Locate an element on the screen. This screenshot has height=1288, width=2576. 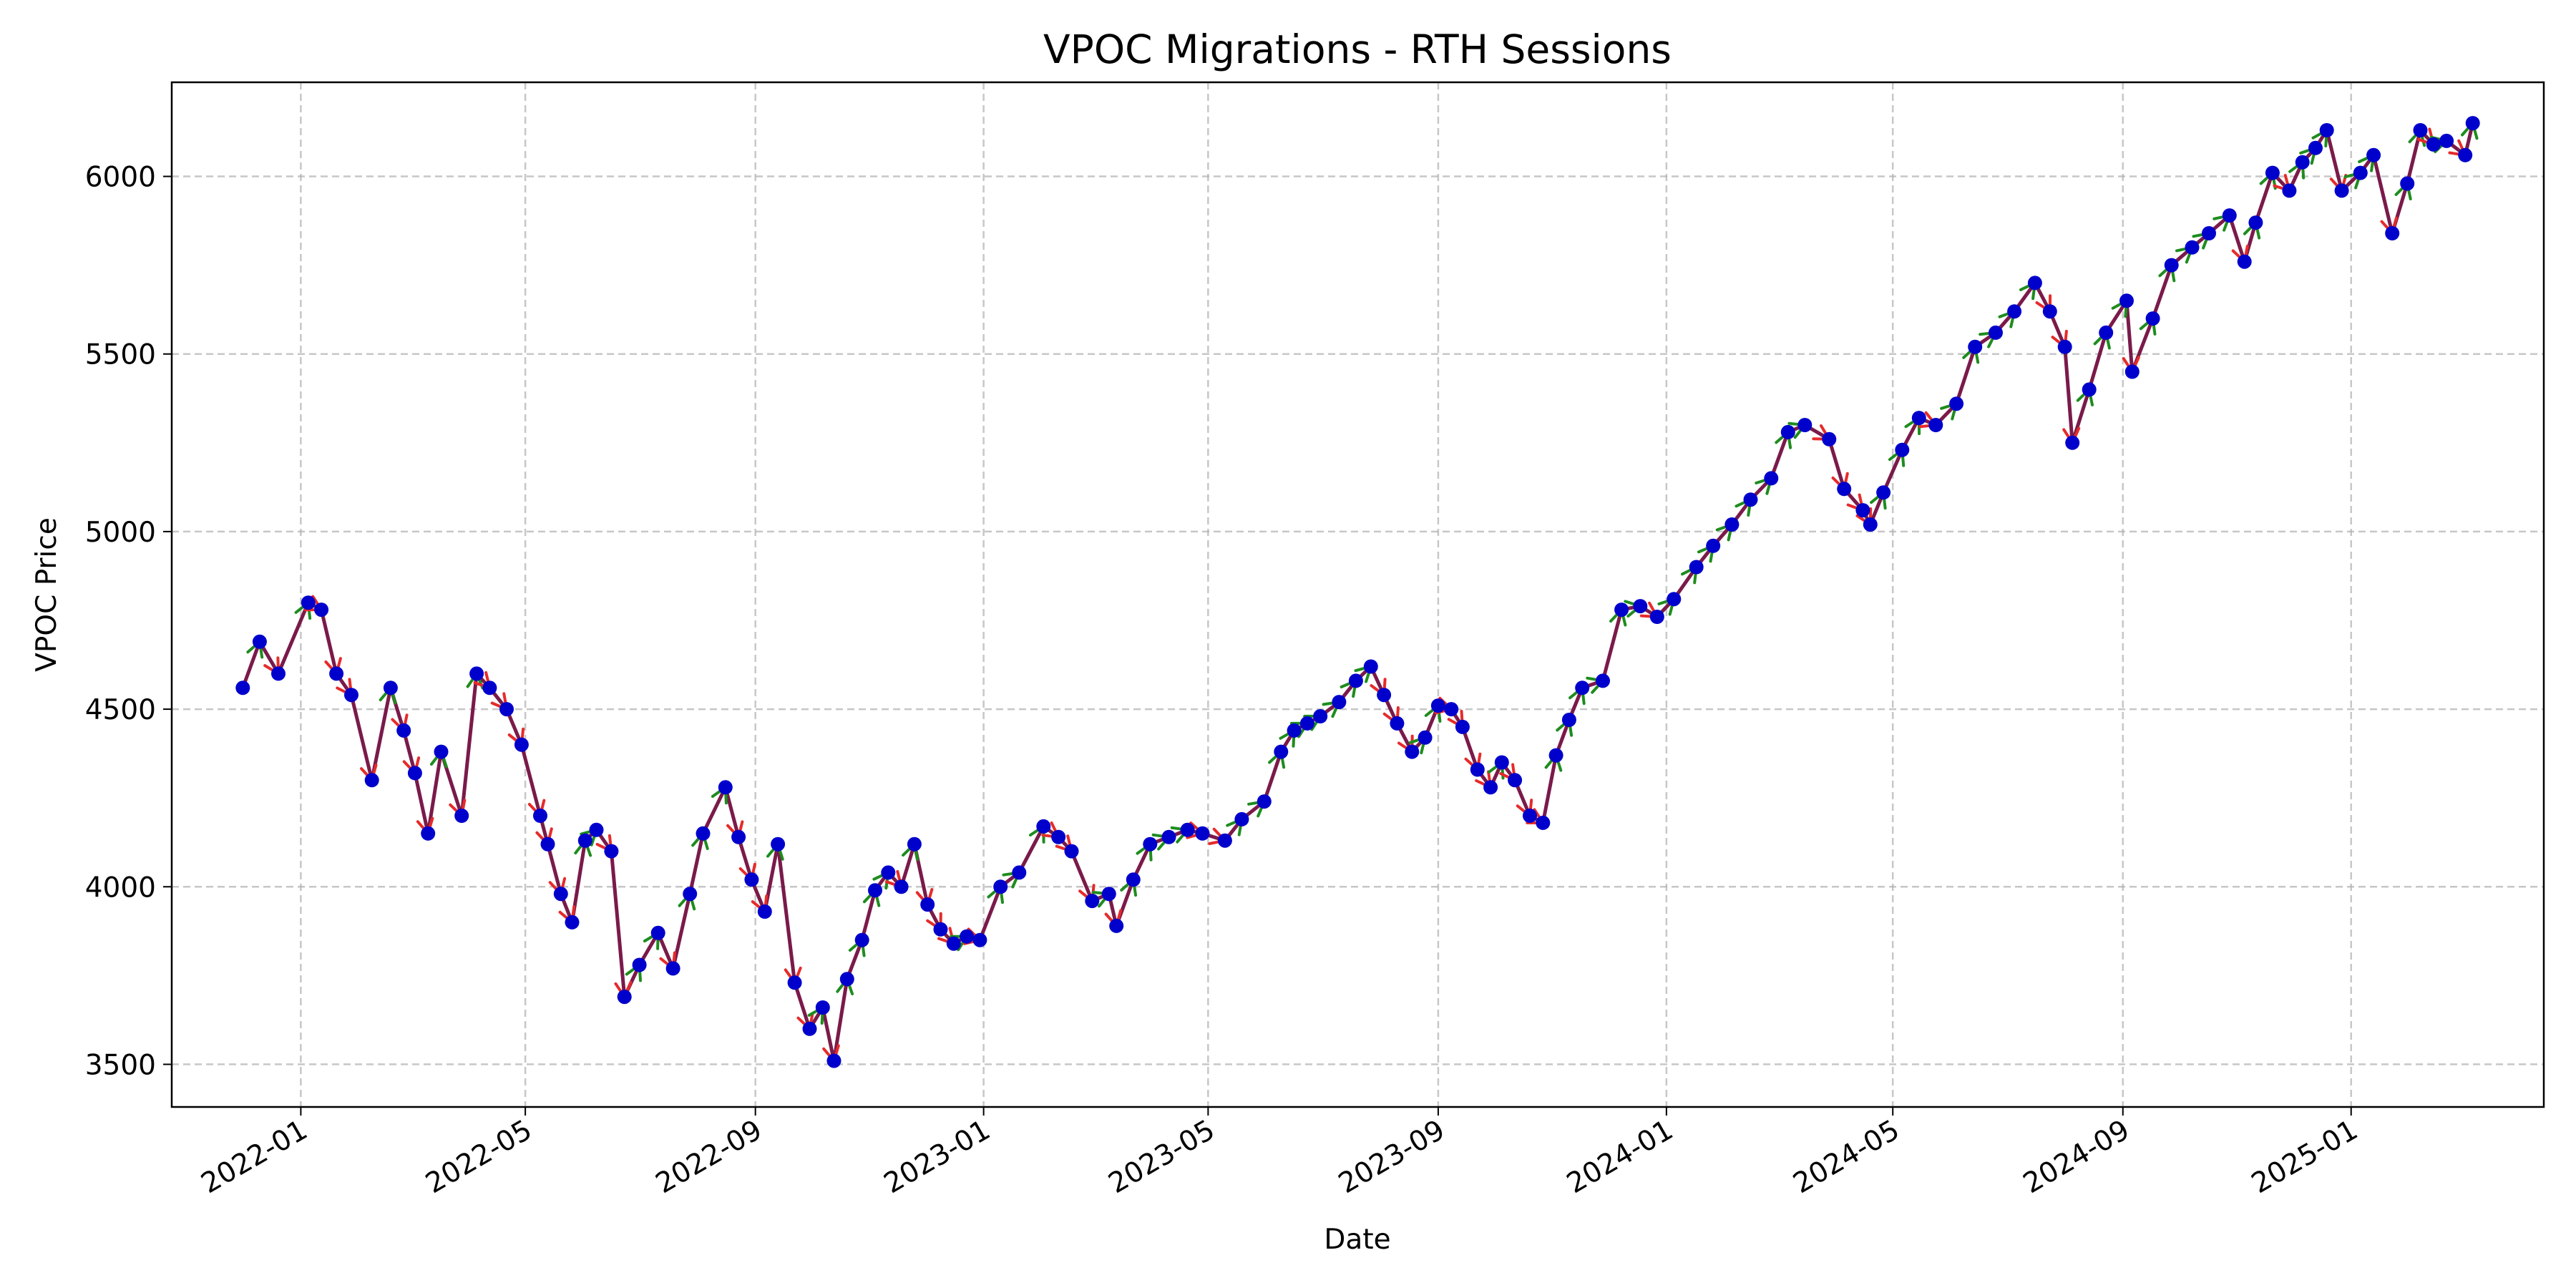
y-axis-label: VPOC Price is located at coordinates (47, 594).